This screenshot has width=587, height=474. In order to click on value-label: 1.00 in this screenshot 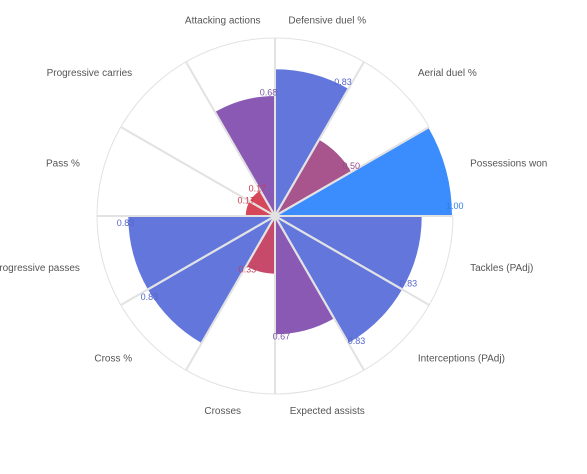, I will do `click(455, 206)`.